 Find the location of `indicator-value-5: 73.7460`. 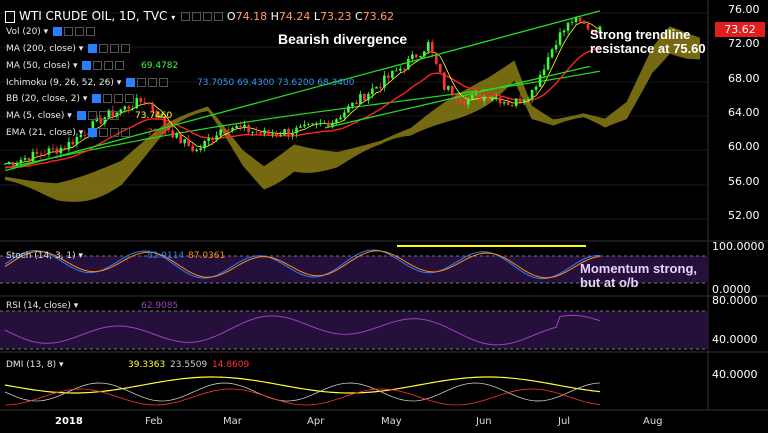

indicator-value-5: 73.7460 is located at coordinates (154, 116).